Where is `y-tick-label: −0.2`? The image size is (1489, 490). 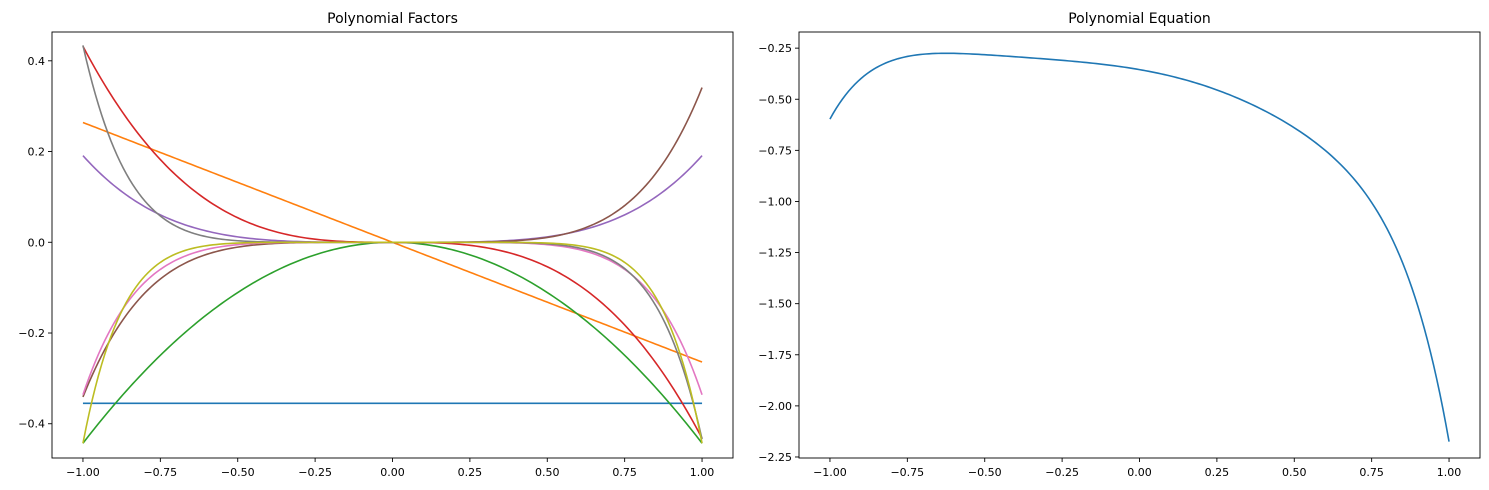 y-tick-label: −0.2 is located at coordinates (31, 333).